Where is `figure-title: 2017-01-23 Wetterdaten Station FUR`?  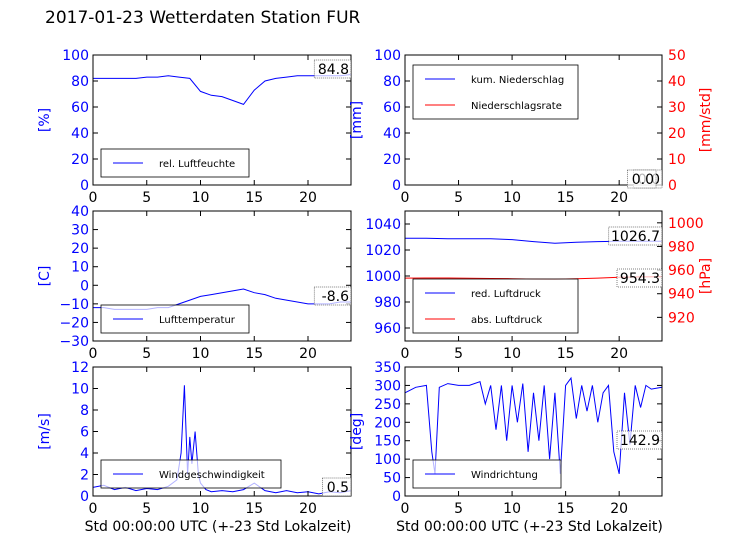 figure-title: 2017-01-23 Wetterdaten Station FUR is located at coordinates (203, 18).